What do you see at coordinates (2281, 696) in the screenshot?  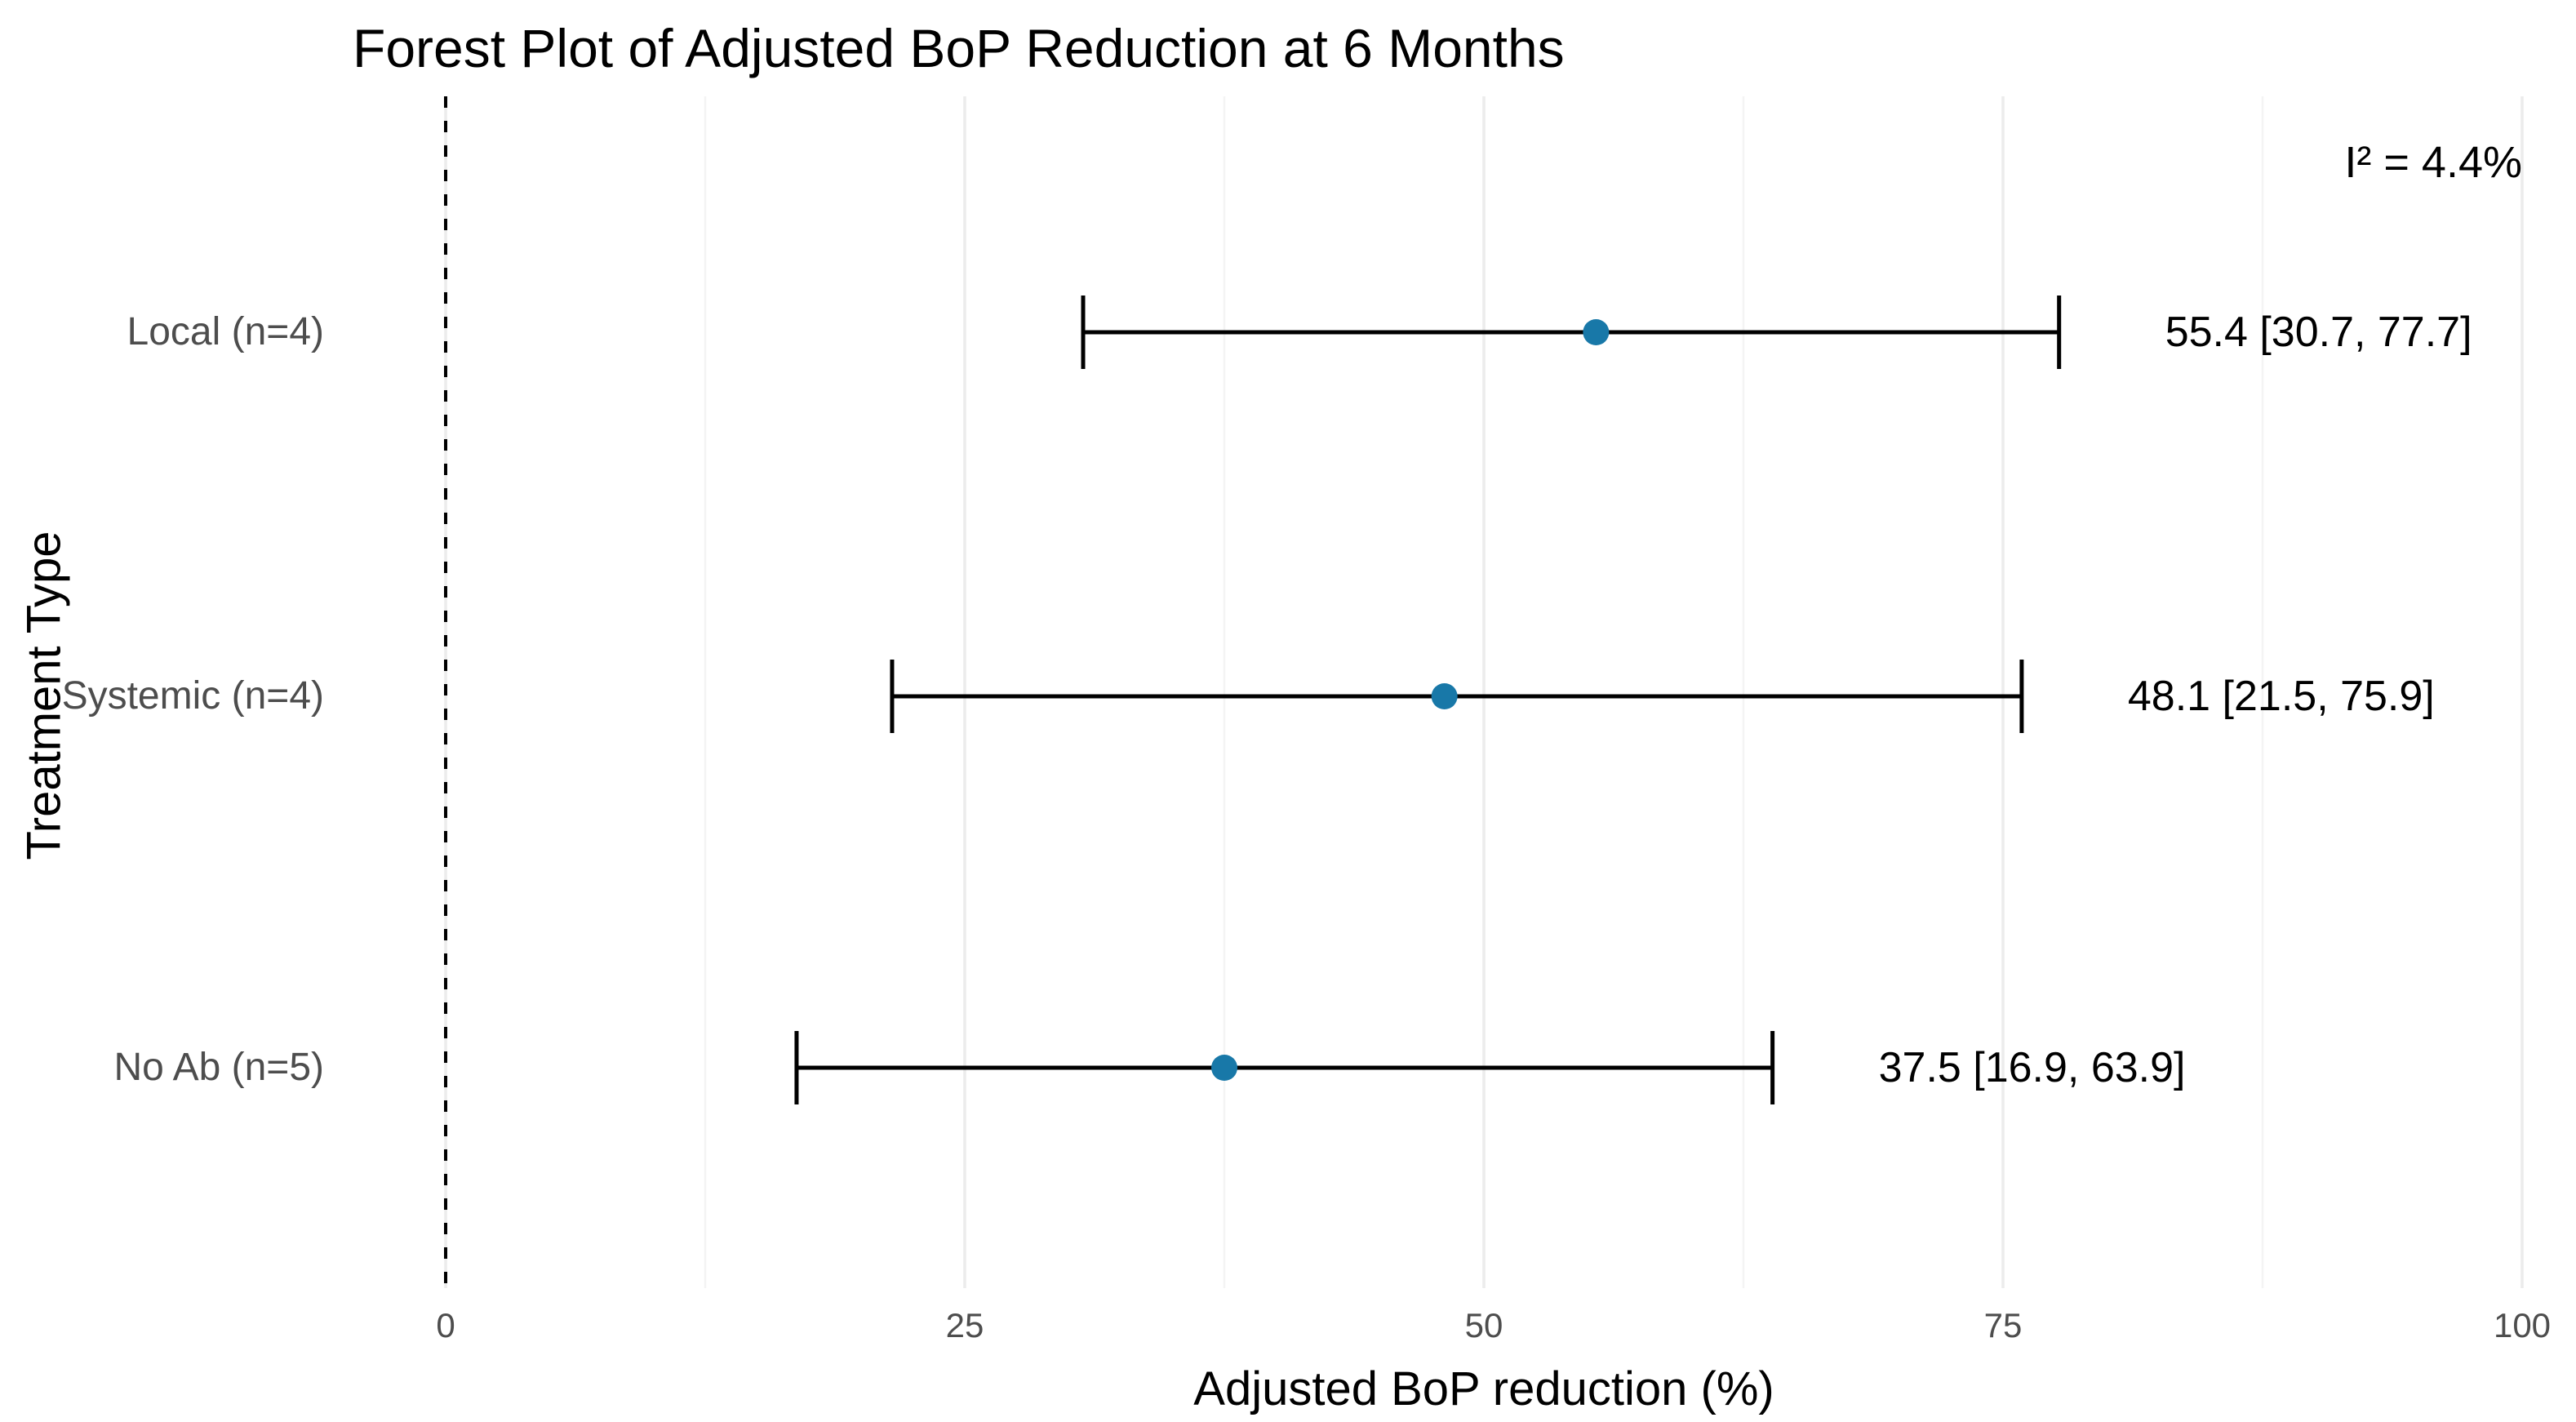 I see `estimate-ci-label: 48.1 [21.5, 75.9]` at bounding box center [2281, 696].